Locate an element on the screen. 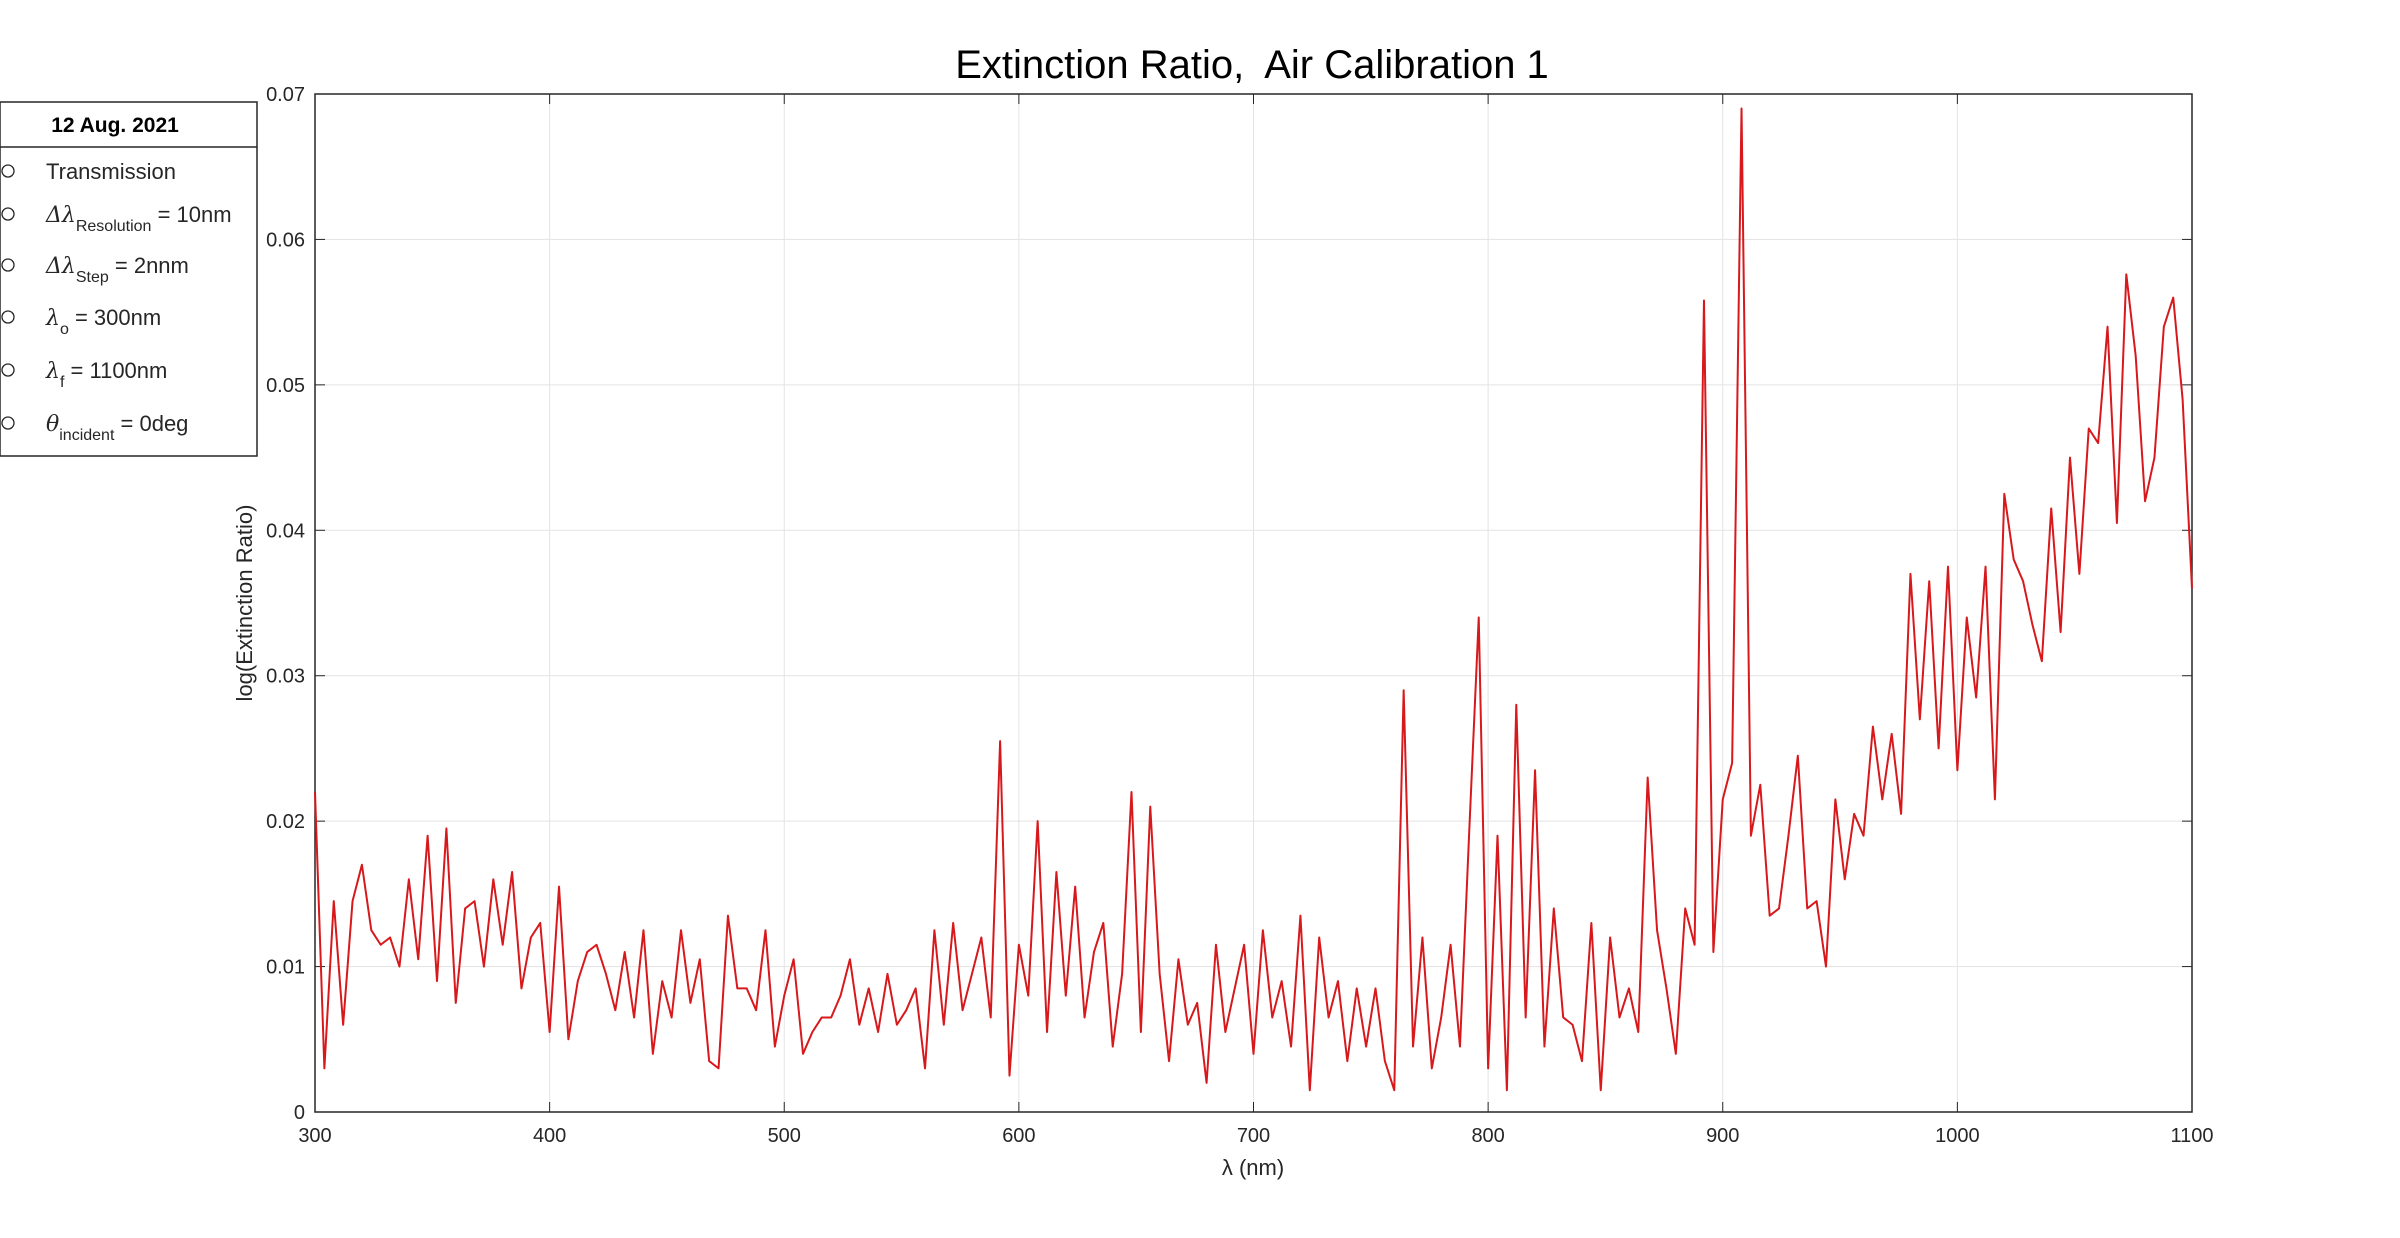 This screenshot has height=1238, width=2400. legend-subscript: Resolution is located at coordinates (114, 226).